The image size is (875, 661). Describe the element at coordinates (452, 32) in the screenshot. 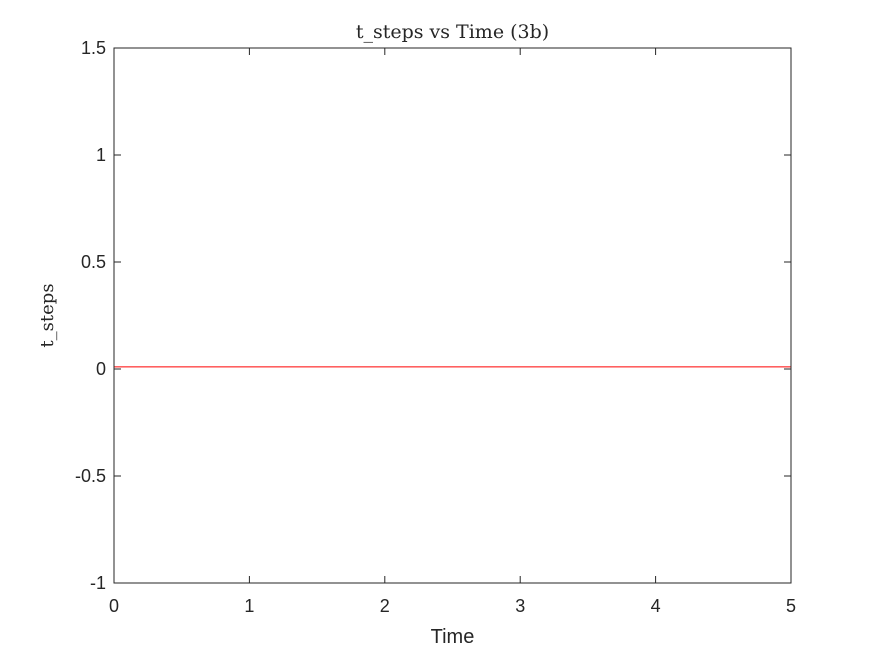

I see `chart-title: t_steps vs Time (3b)` at that location.